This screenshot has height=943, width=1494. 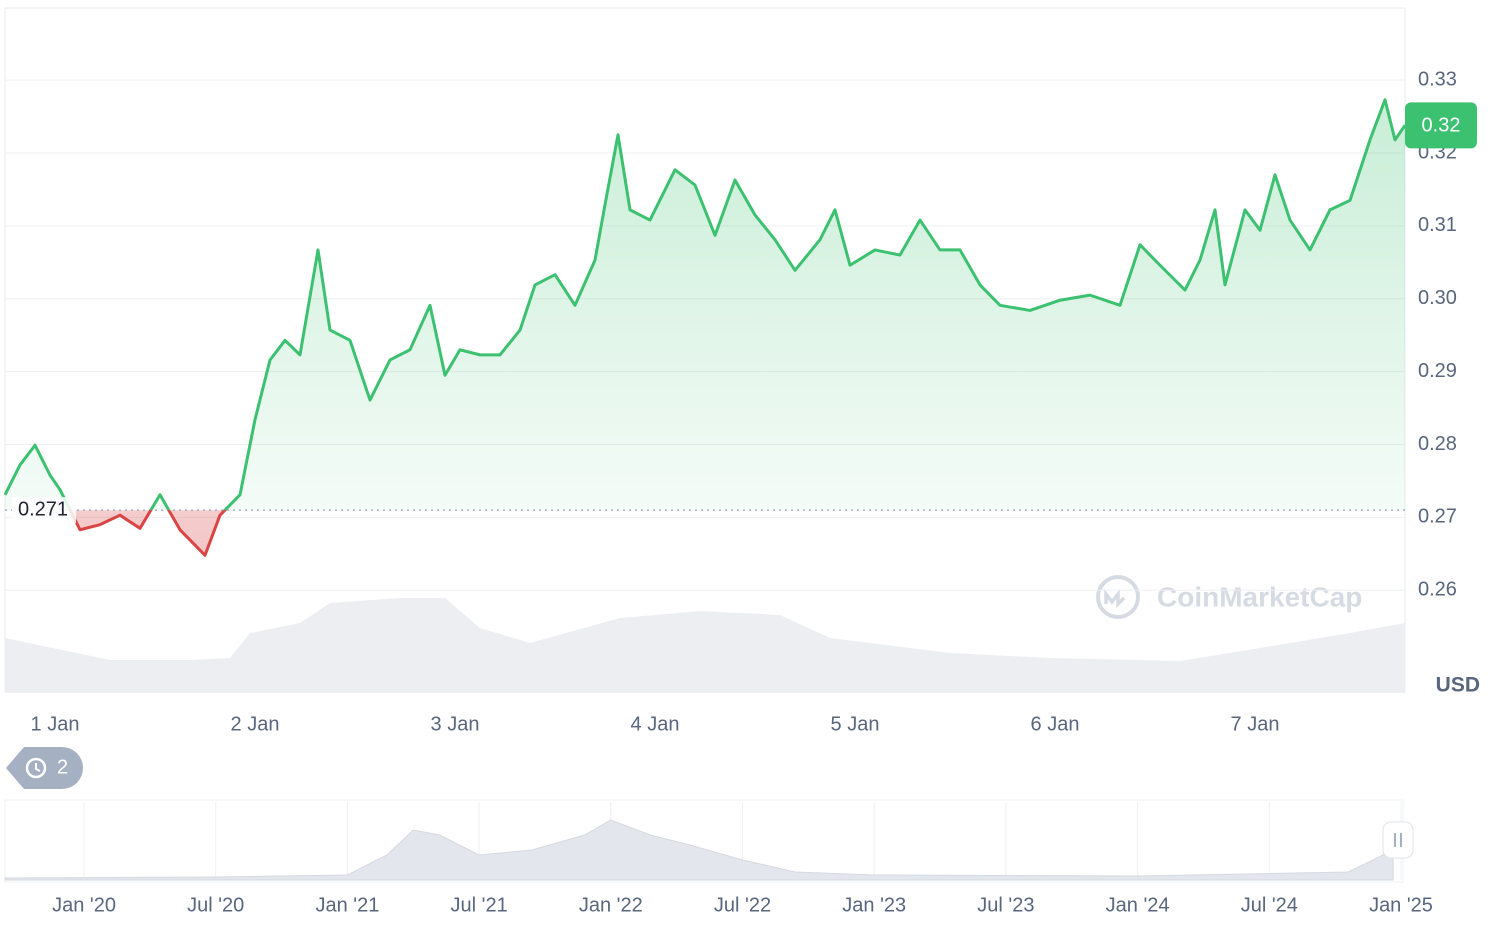 I want to click on navigator-handle, so click(x=1398, y=840).